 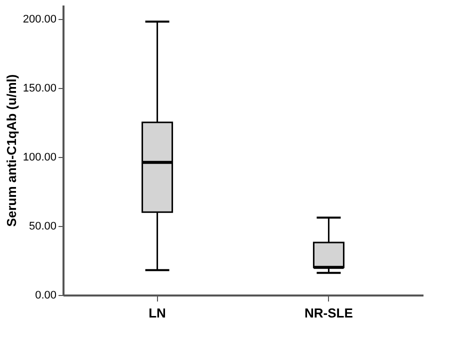 I want to click on y-axis-title: Serum anti-C1qAb (u/ml), so click(x=11, y=150).